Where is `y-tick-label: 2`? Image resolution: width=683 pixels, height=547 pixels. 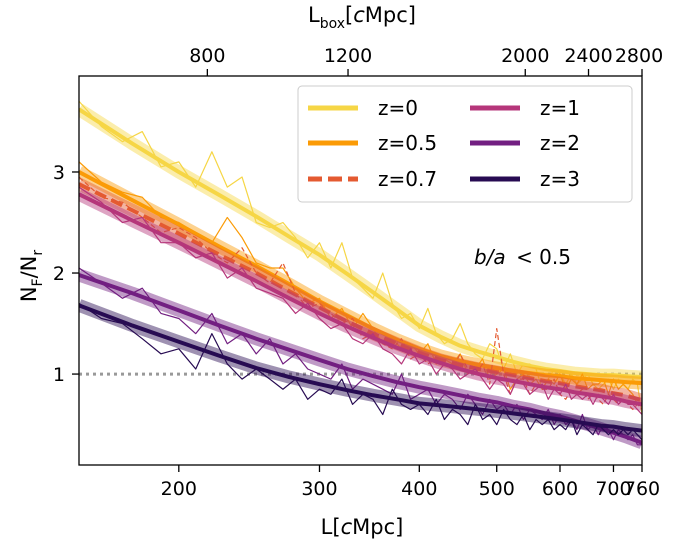
y-tick-label: 2 is located at coordinates (59, 274).